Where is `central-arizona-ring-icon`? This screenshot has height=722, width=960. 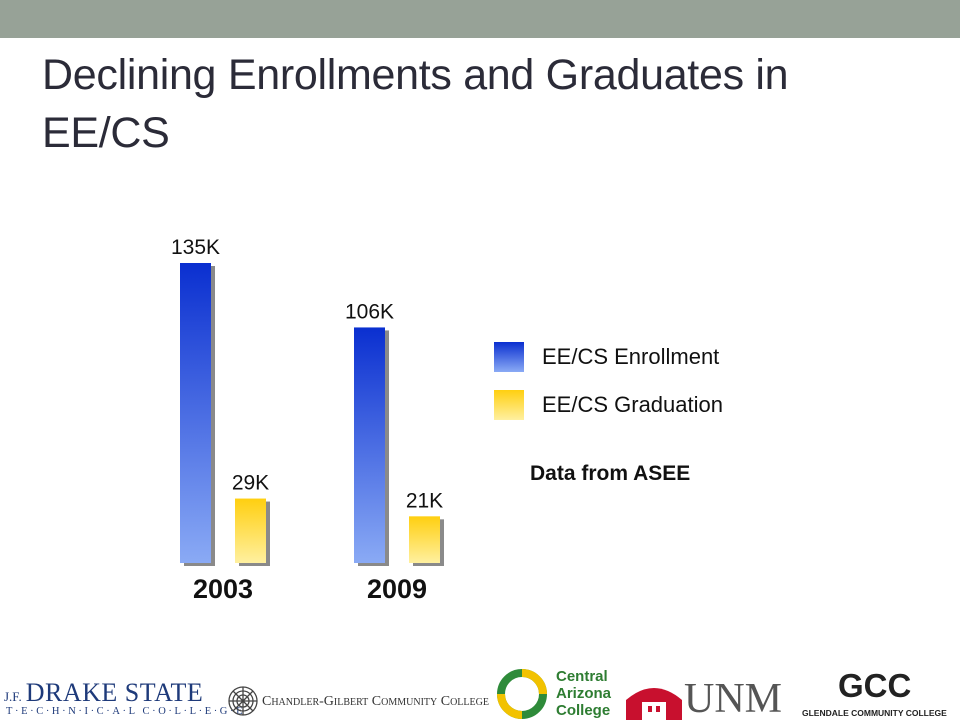 central-arizona-ring-icon is located at coordinates (522, 694).